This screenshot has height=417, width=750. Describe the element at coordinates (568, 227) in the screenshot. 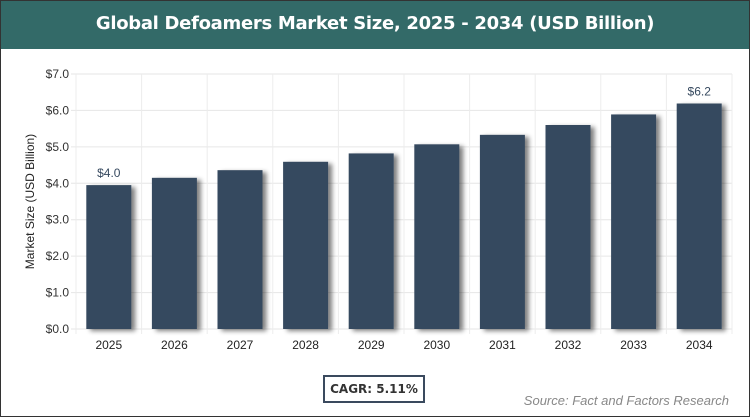

I see `bar-2032` at that location.